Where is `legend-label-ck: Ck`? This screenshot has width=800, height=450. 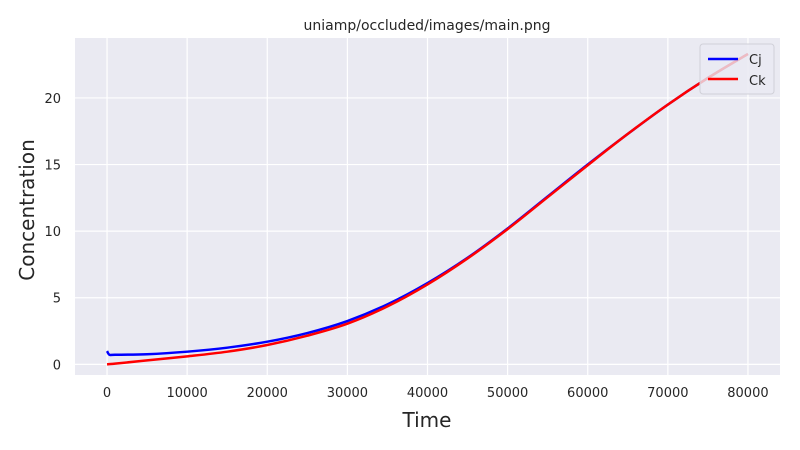
legend-label-ck: Ck is located at coordinates (757, 81).